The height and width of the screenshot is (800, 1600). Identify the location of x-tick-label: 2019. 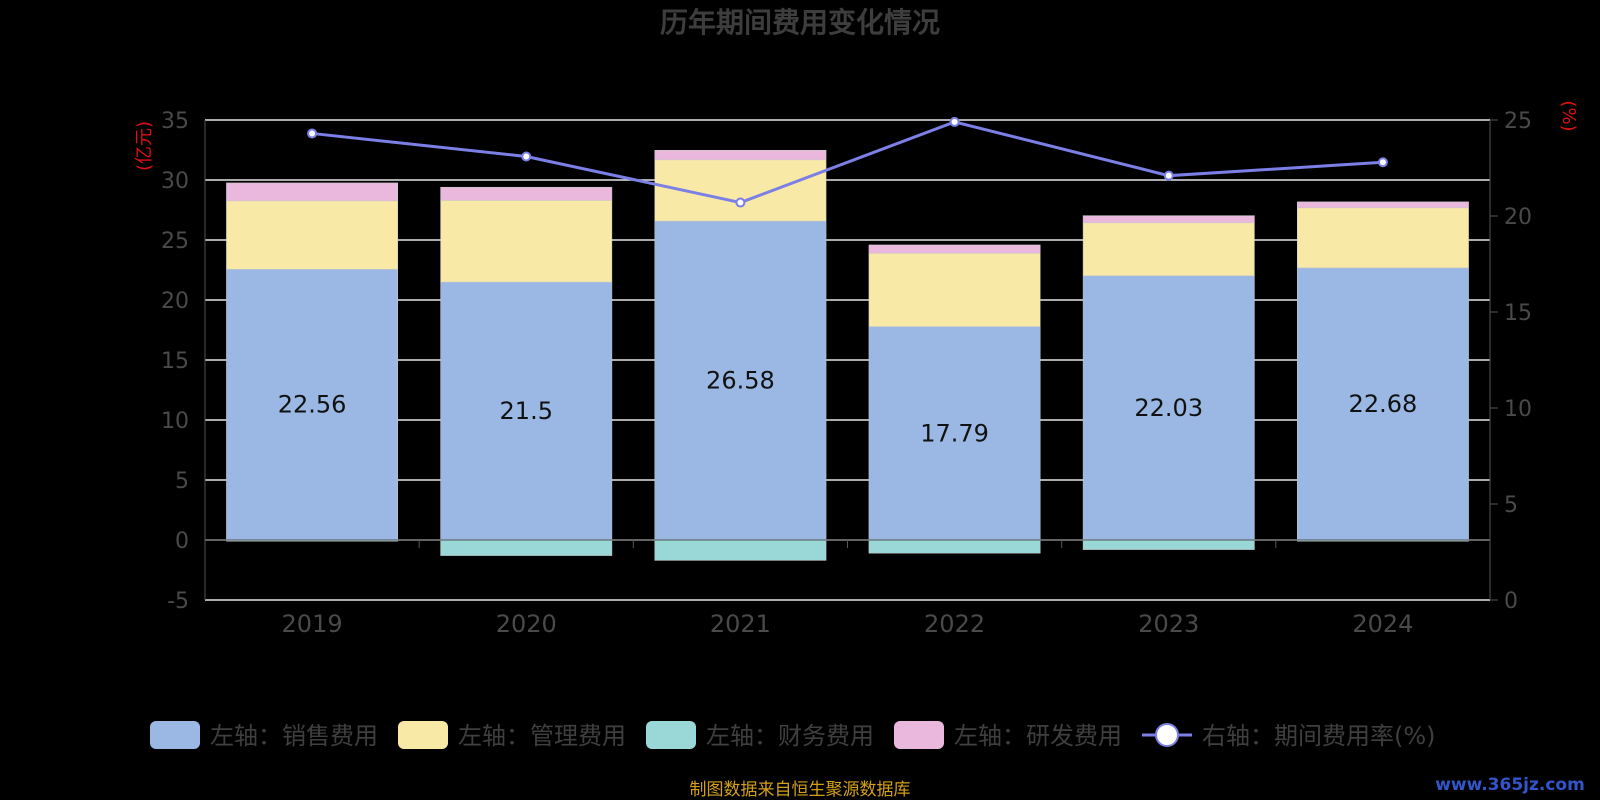
(312, 624).